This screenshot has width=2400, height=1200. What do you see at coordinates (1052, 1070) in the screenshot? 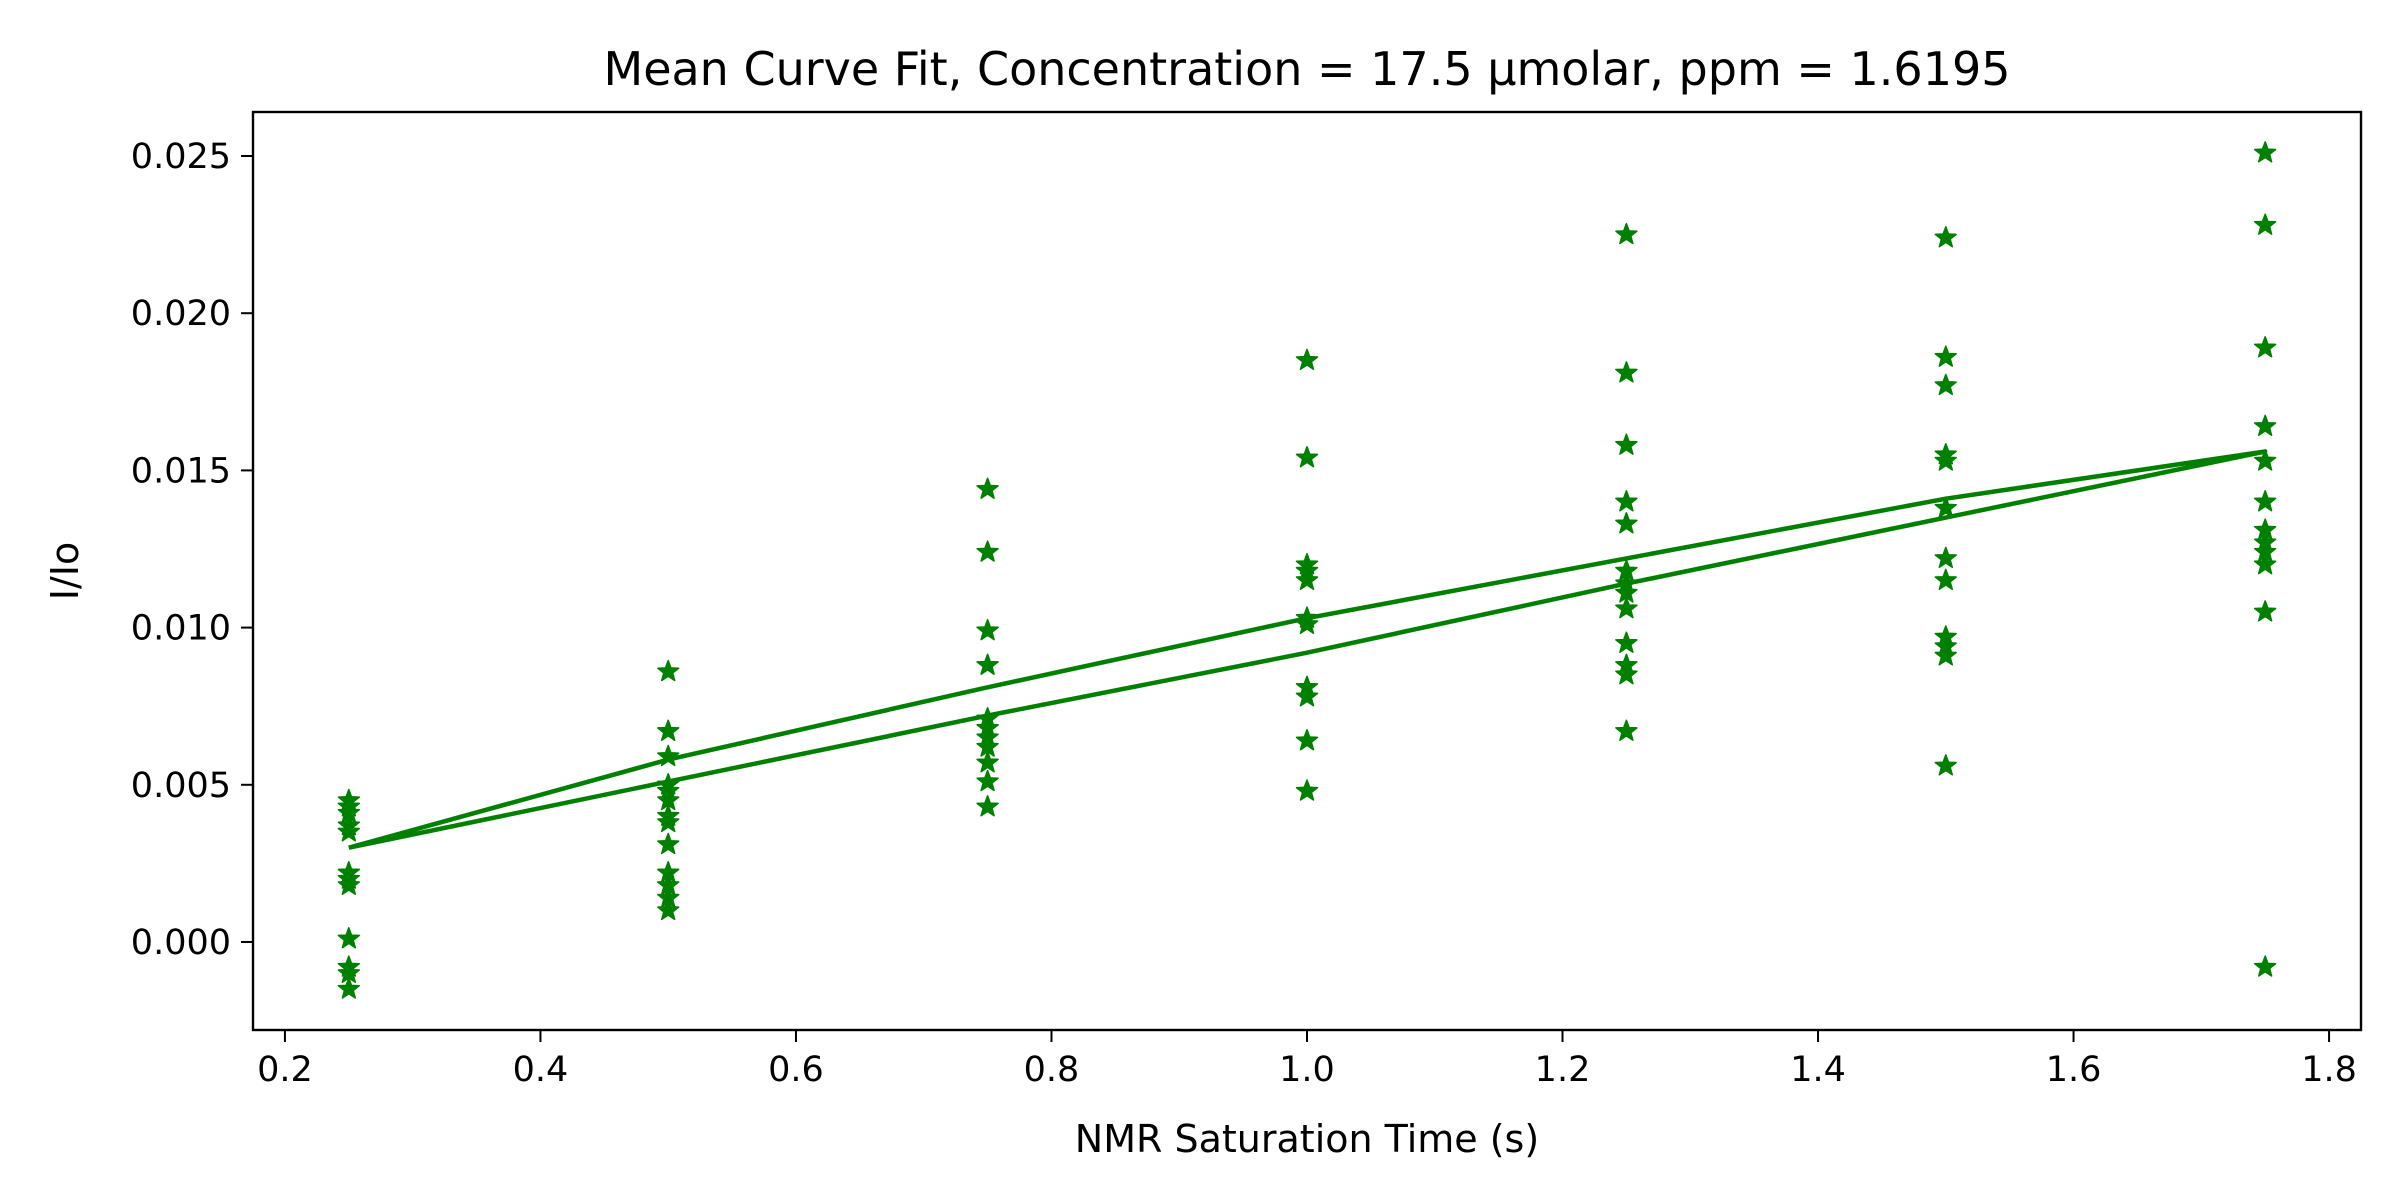
I see `x-tick-label: 0.8` at bounding box center [1052, 1070].